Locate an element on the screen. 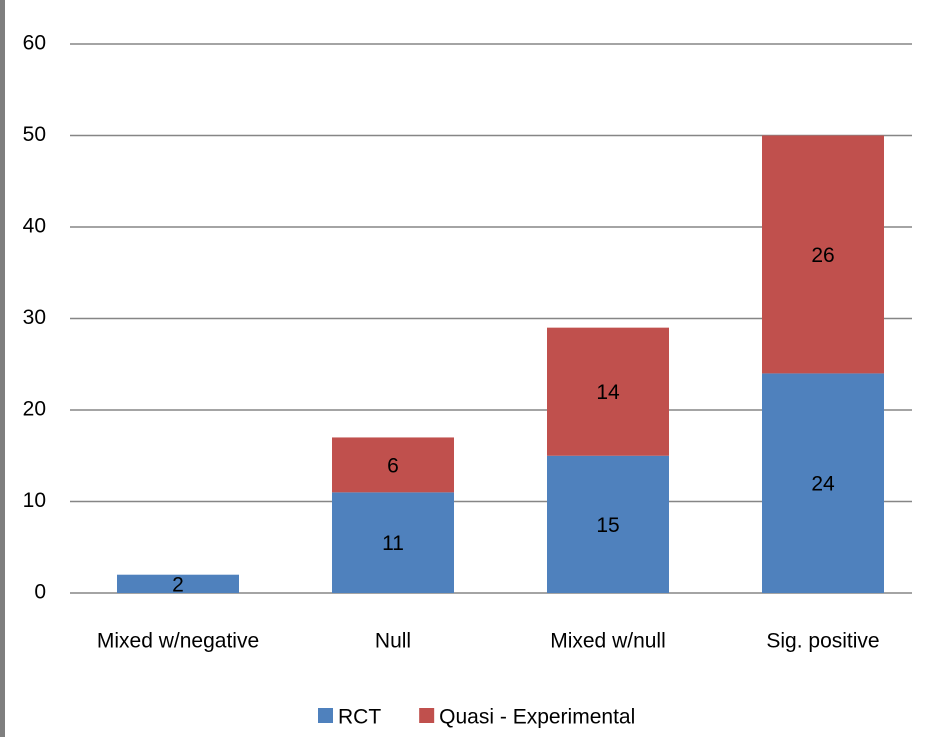 The image size is (928, 737). data-label: 11 is located at coordinates (393, 543).